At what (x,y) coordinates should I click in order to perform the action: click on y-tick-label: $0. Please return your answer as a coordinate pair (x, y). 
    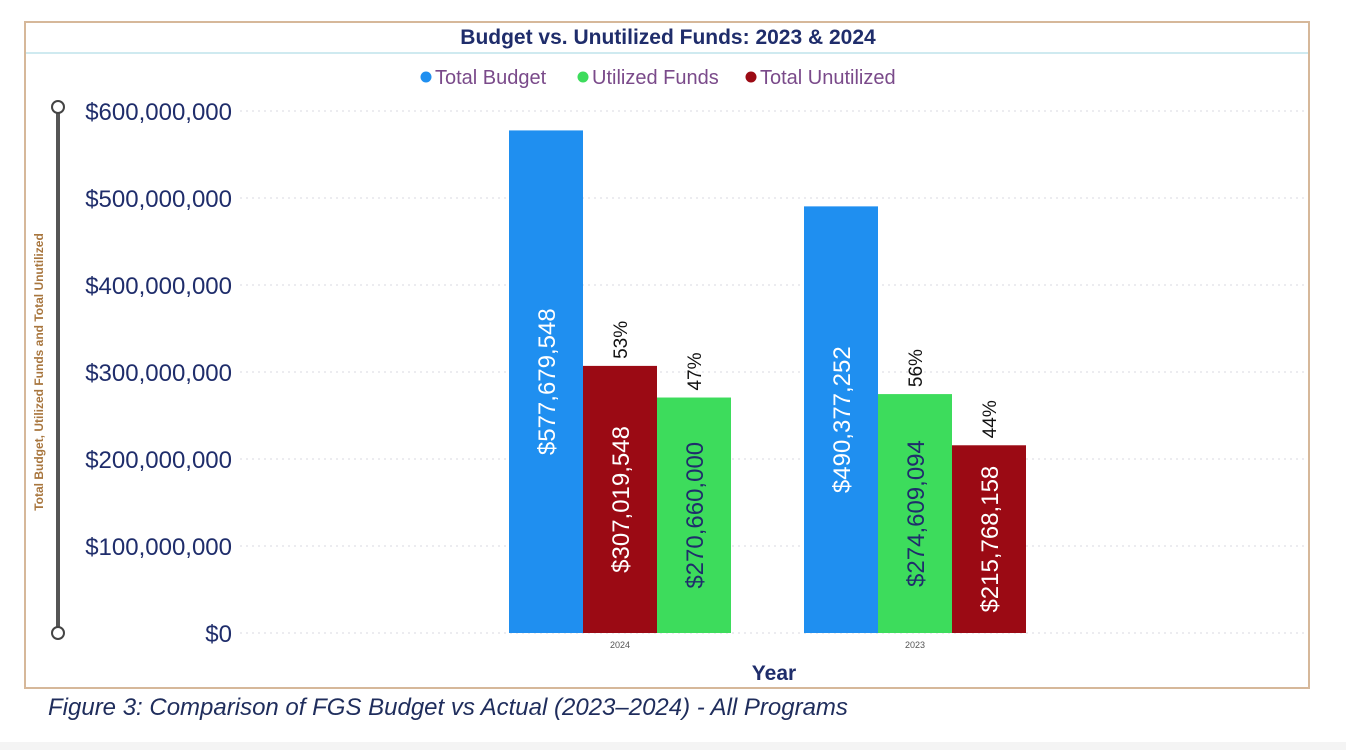
    Looking at the image, I should click on (218, 634).